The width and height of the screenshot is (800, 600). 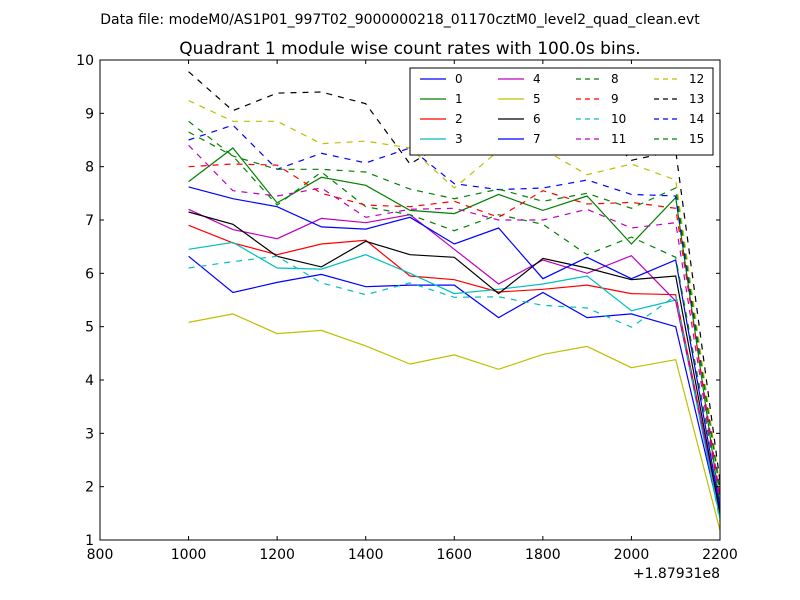 I want to click on x-tick-label-1000: 1000, so click(x=189, y=555).